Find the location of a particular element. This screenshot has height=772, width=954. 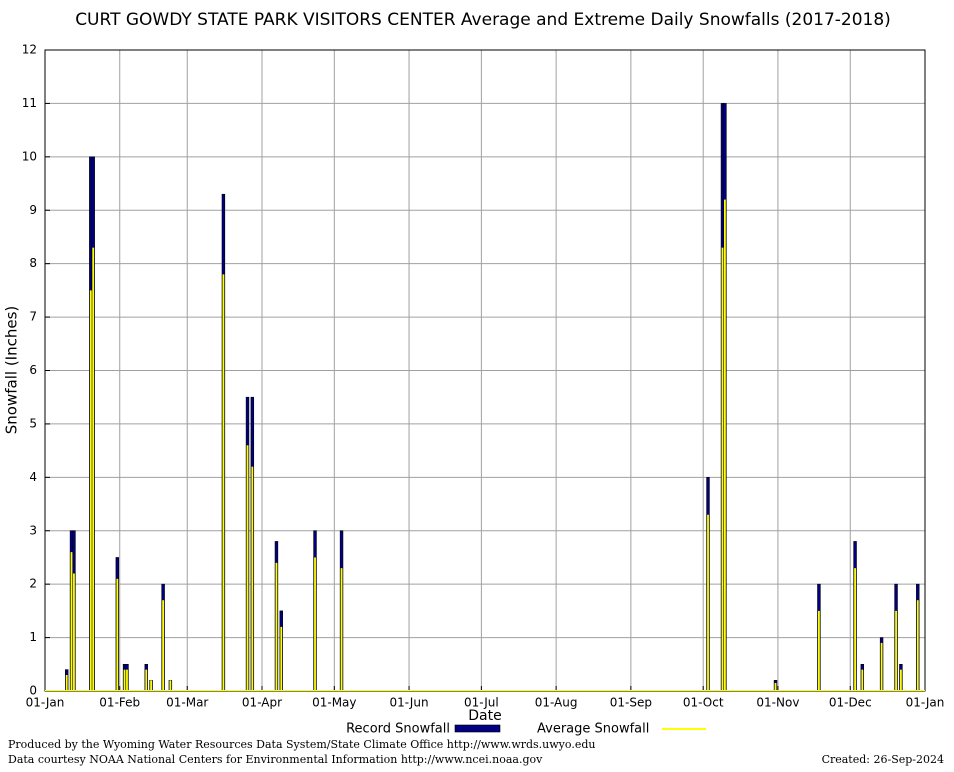

x-tick-label: 01-Dec is located at coordinates (850, 703).